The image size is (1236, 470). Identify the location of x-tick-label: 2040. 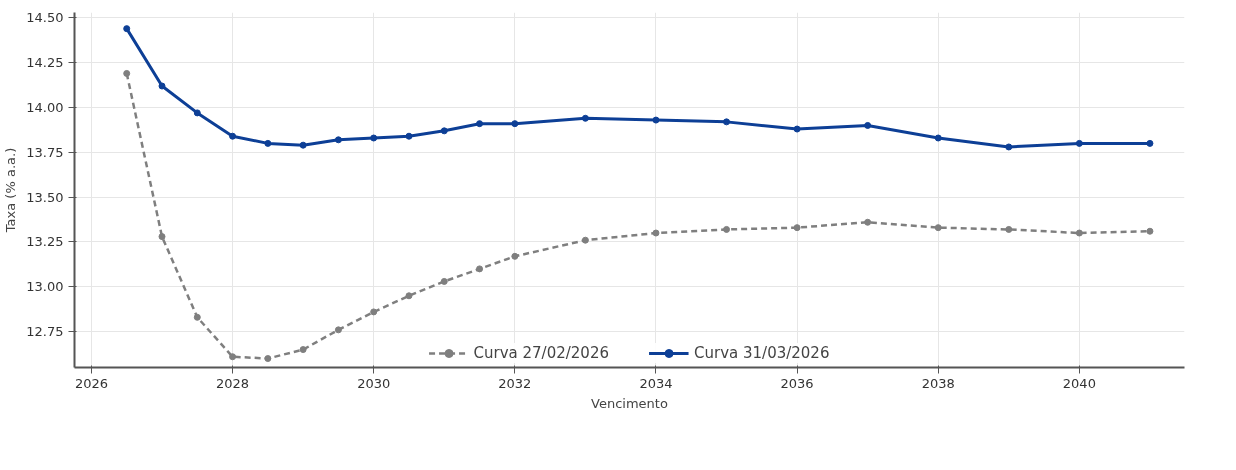
(1079, 383).